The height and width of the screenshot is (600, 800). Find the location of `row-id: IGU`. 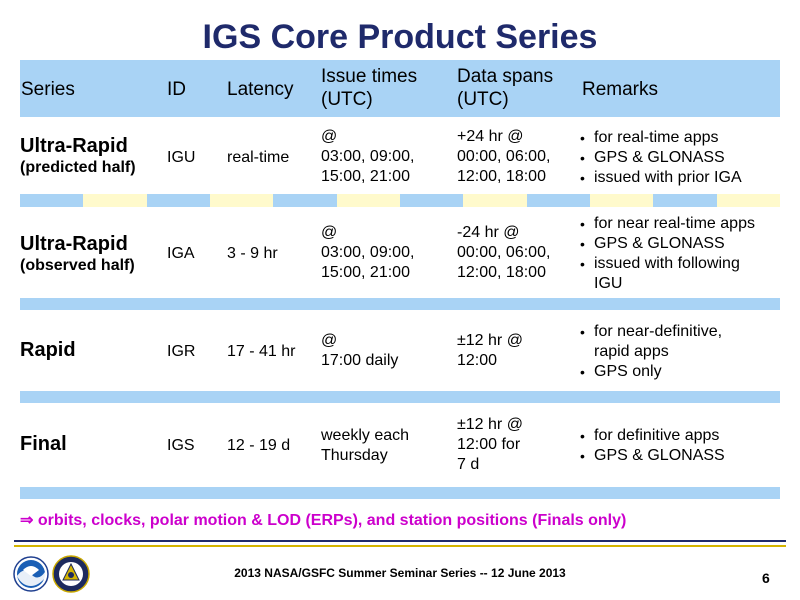

row-id: IGU is located at coordinates (181, 157).